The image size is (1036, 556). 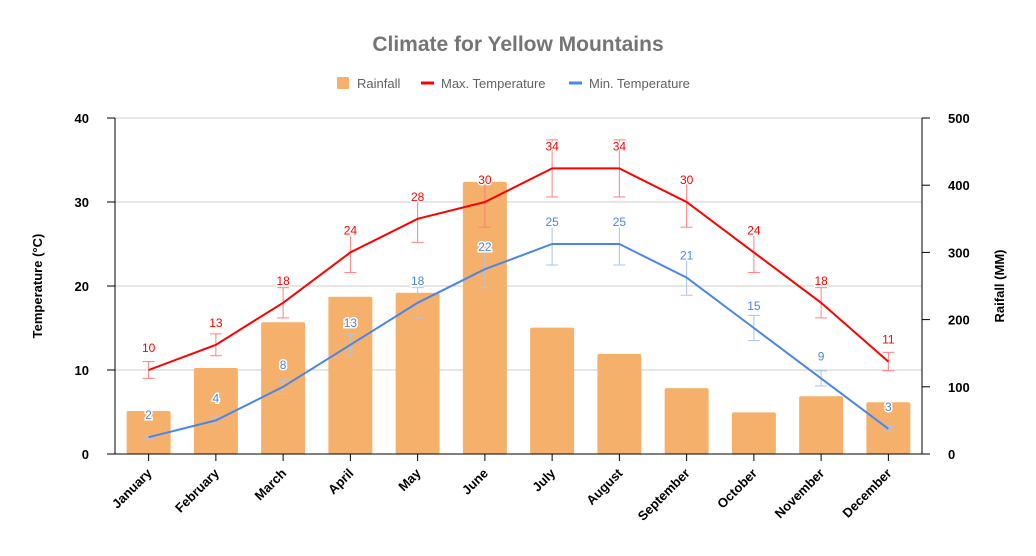 What do you see at coordinates (544, 480) in the screenshot?
I see `x-tick-label: July` at bounding box center [544, 480].